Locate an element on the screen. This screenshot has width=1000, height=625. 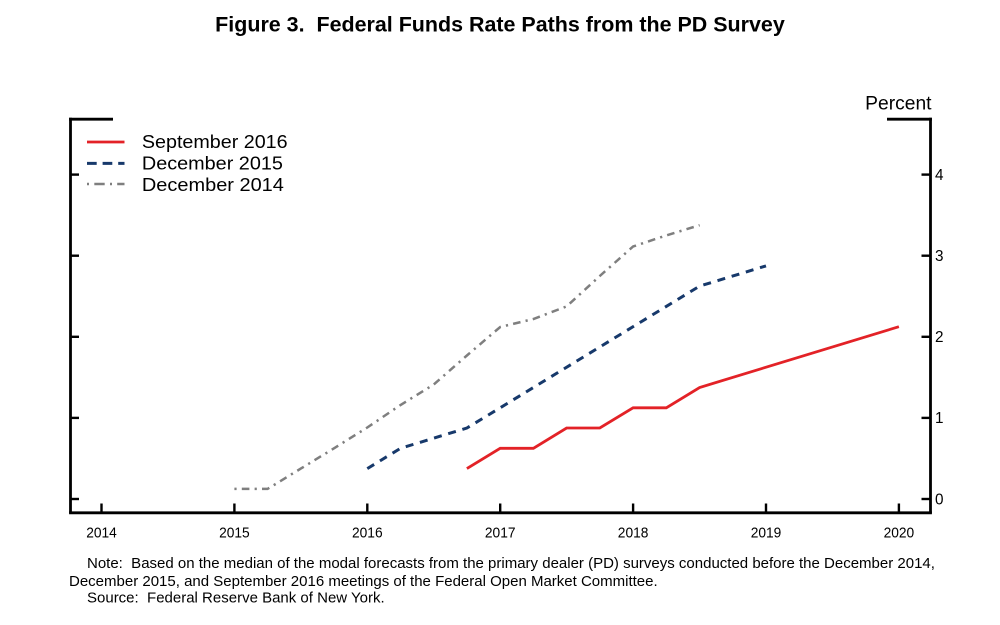
svg-text: December 2014 is located at coordinates (213, 185).